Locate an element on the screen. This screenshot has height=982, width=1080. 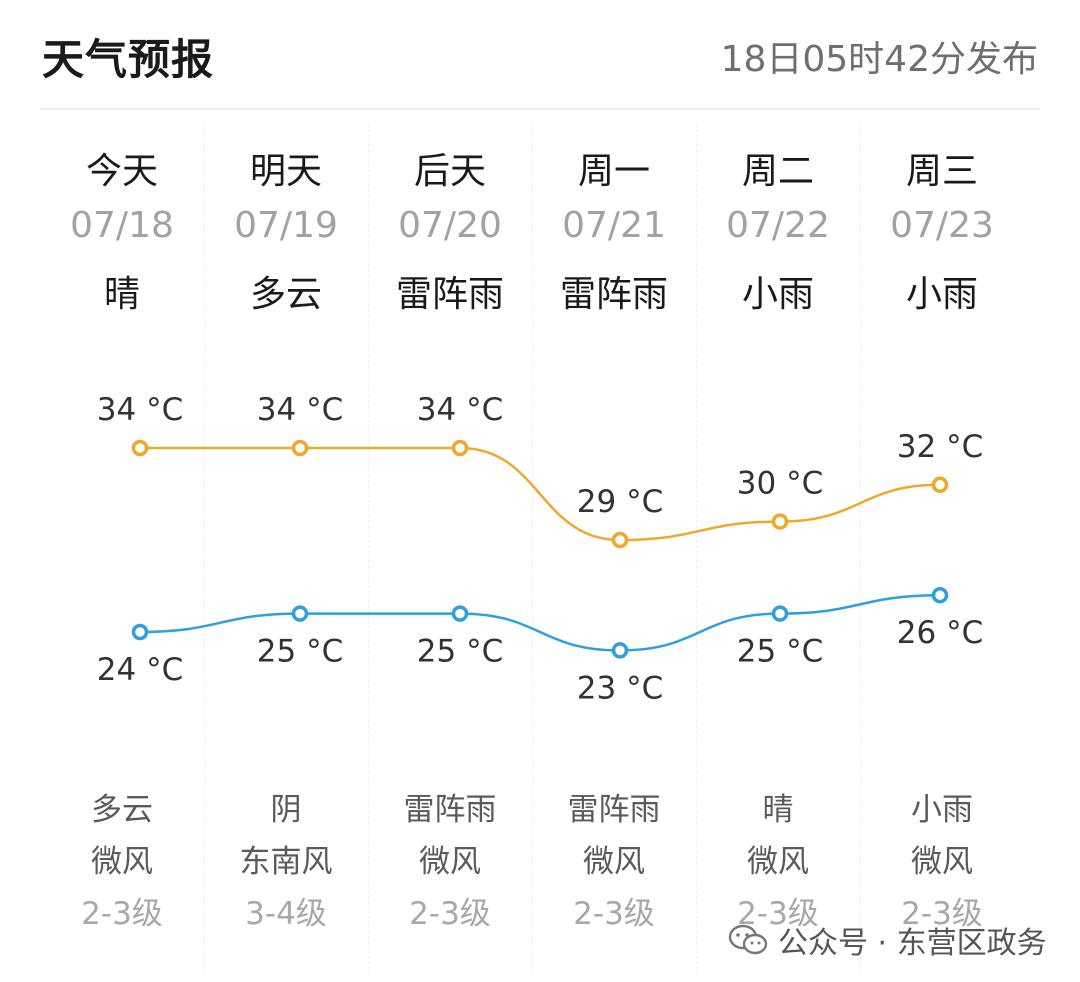
day-label: 周二 is located at coordinates (777, 171).